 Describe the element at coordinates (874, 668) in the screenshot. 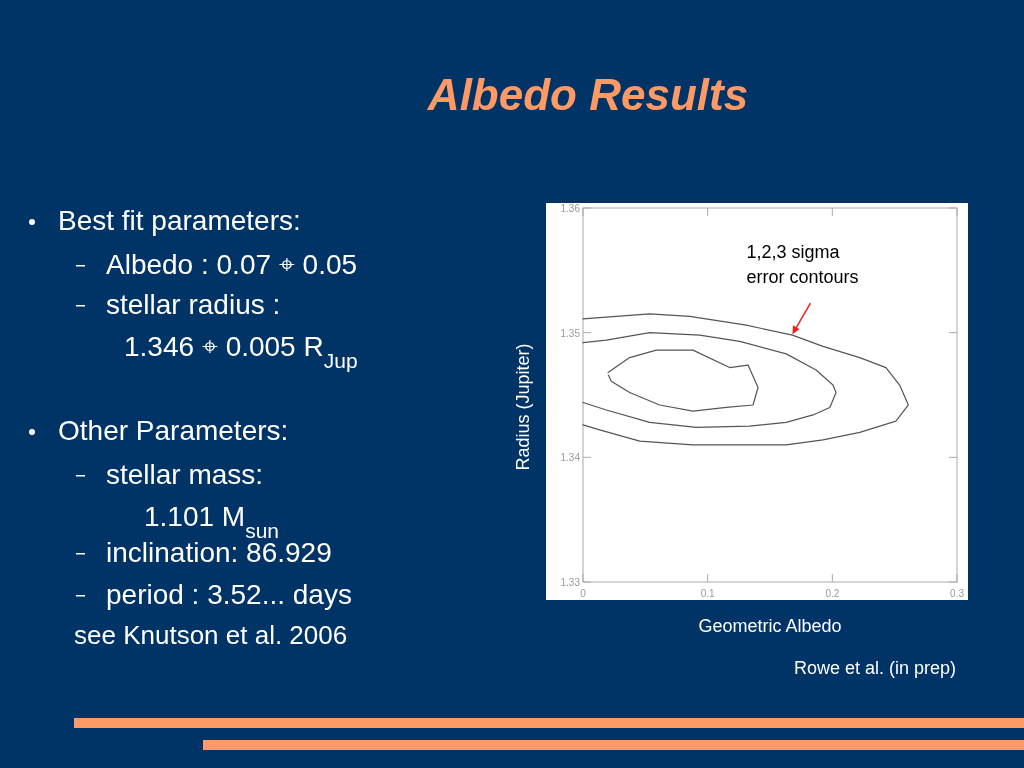

I see `text: Rowe et al. (in prep)` at that location.